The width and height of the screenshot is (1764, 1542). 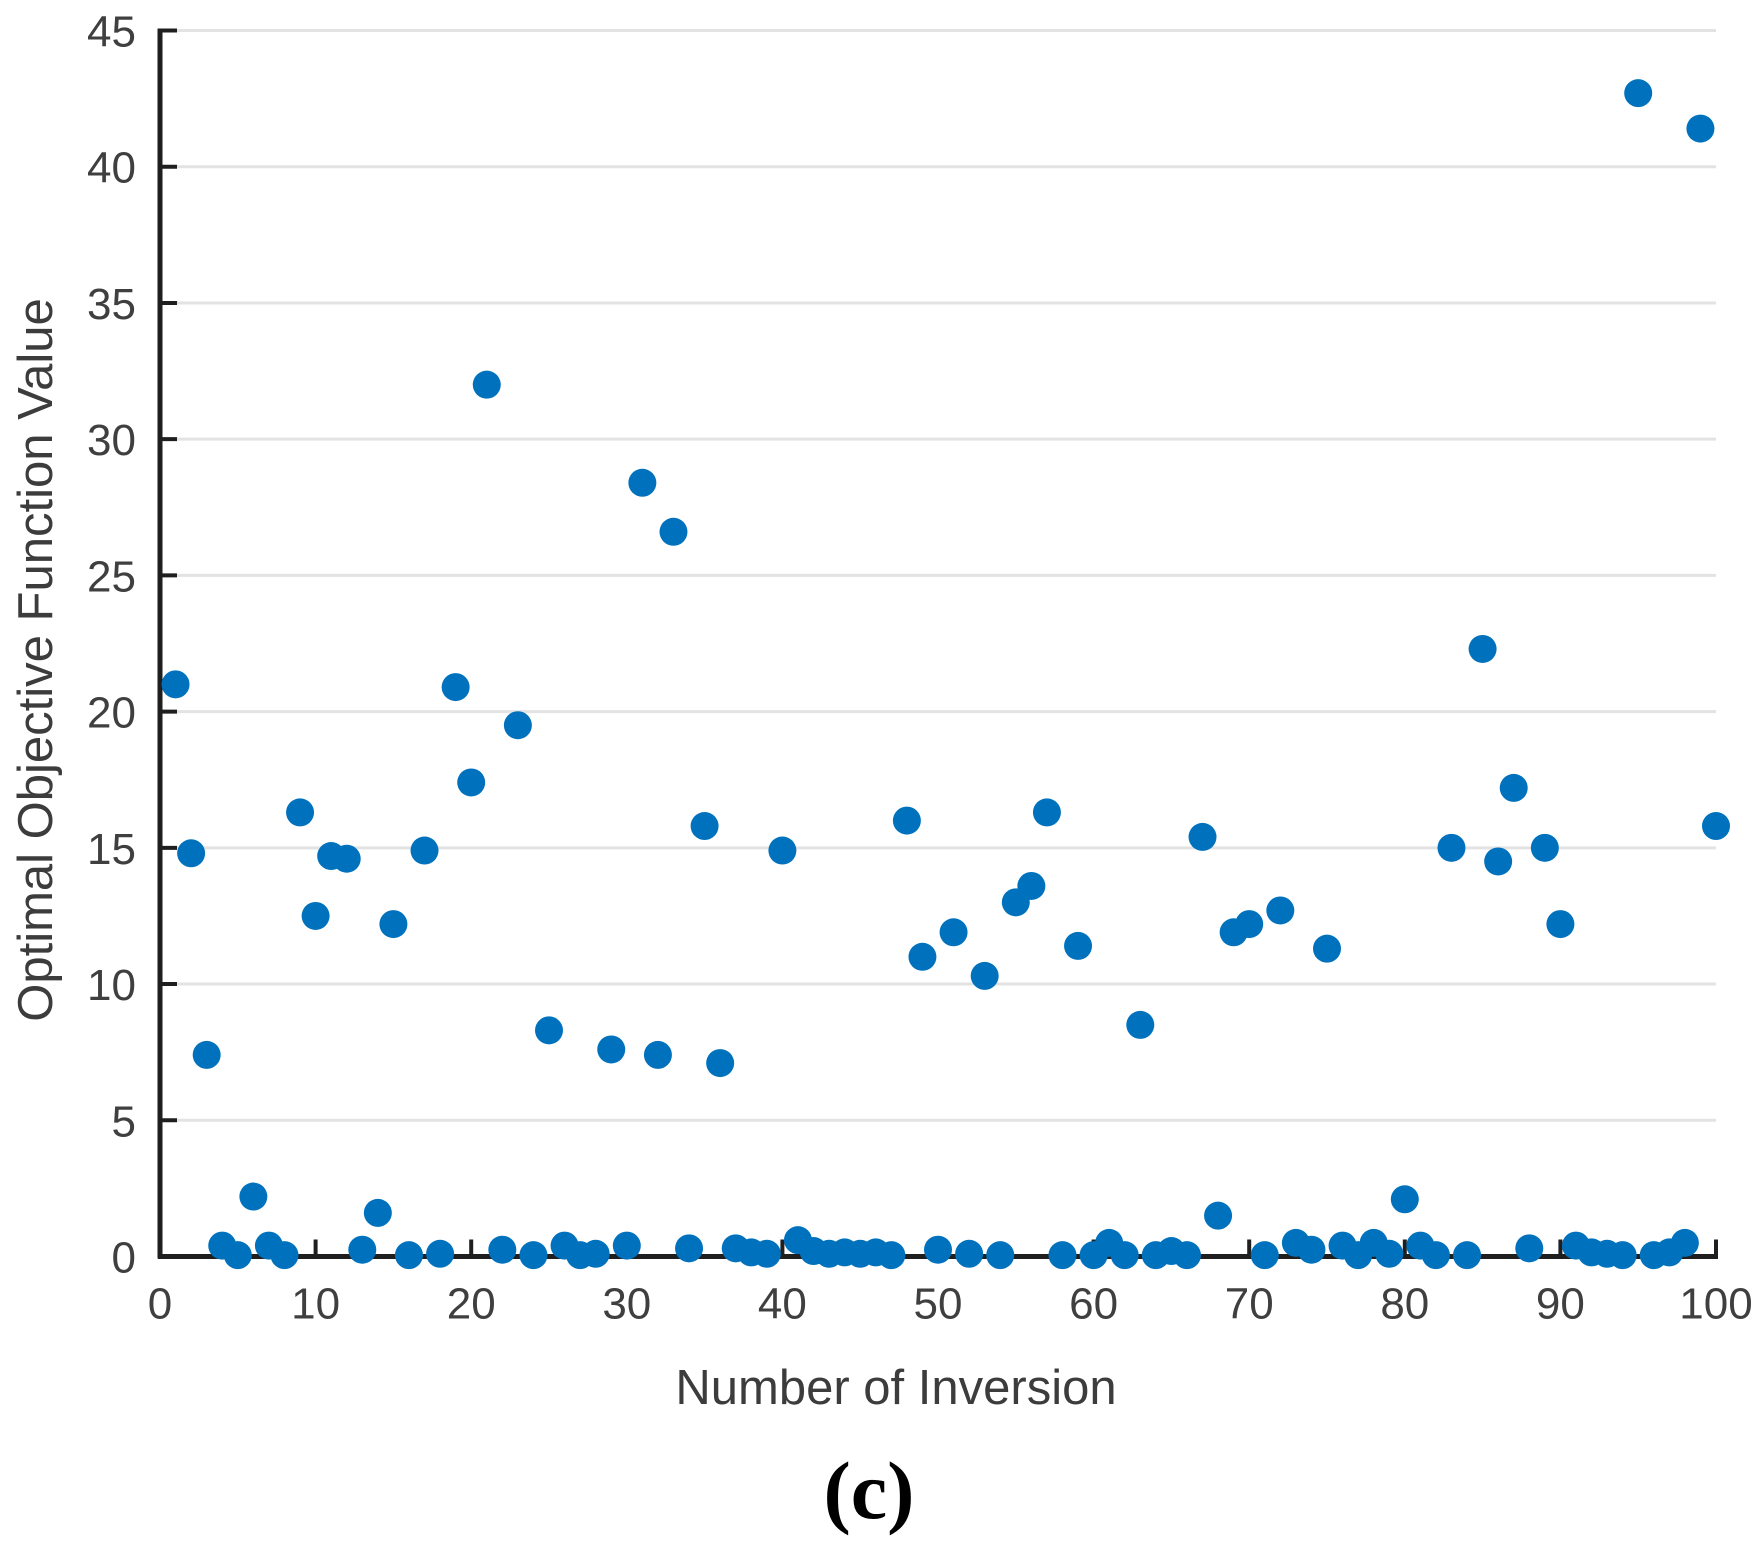 I want to click on x-axis-label: Number of Inversion, so click(x=895, y=1388).